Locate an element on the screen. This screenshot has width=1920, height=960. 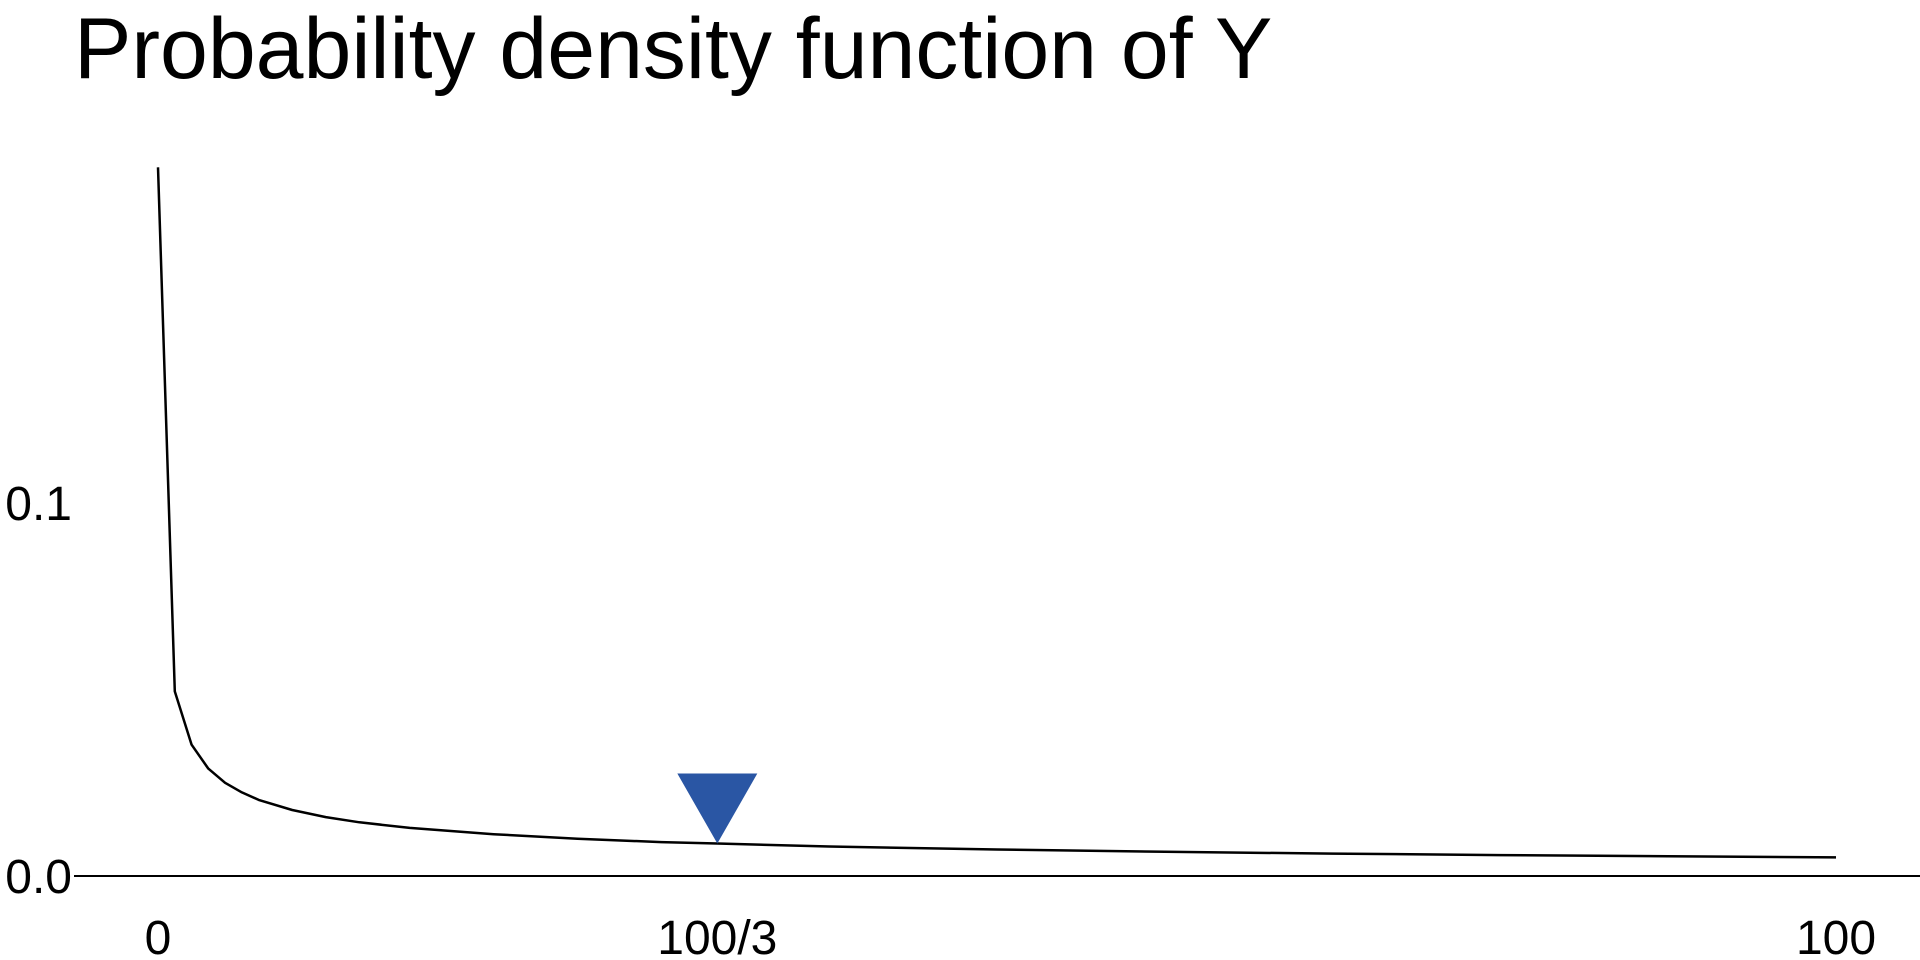
x-tick-label: 0 is located at coordinates (158, 936).